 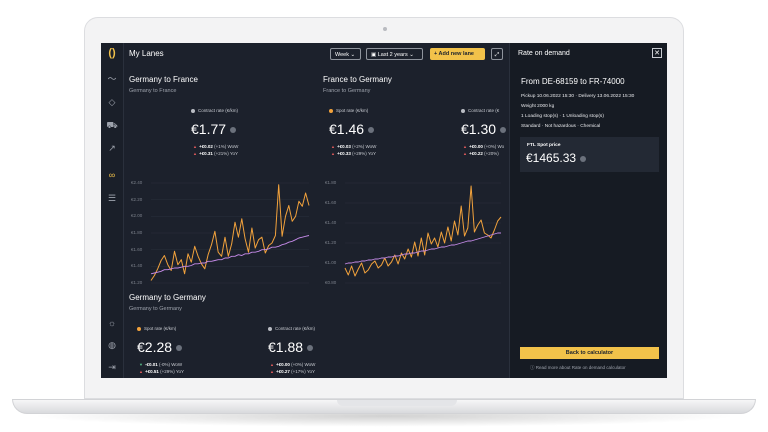 What do you see at coordinates (167, 297) in the screenshot?
I see `card-title: Germany to Germany` at bounding box center [167, 297].